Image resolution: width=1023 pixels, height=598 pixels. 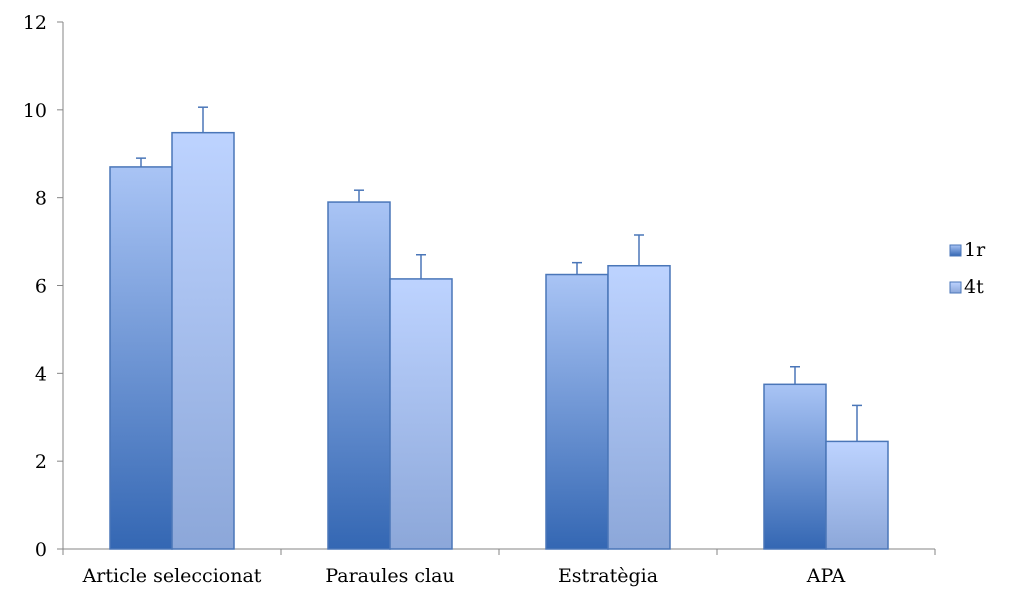 I want to click on y-tick-label: 4, so click(x=41, y=374).